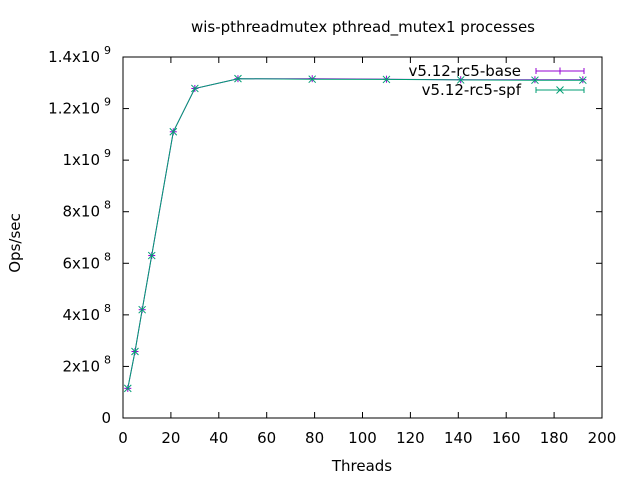 This screenshot has height=484, width=640. Describe the element at coordinates (74, 109) in the screenshot. I see `y-tick-base: 1.2x10` at that location.